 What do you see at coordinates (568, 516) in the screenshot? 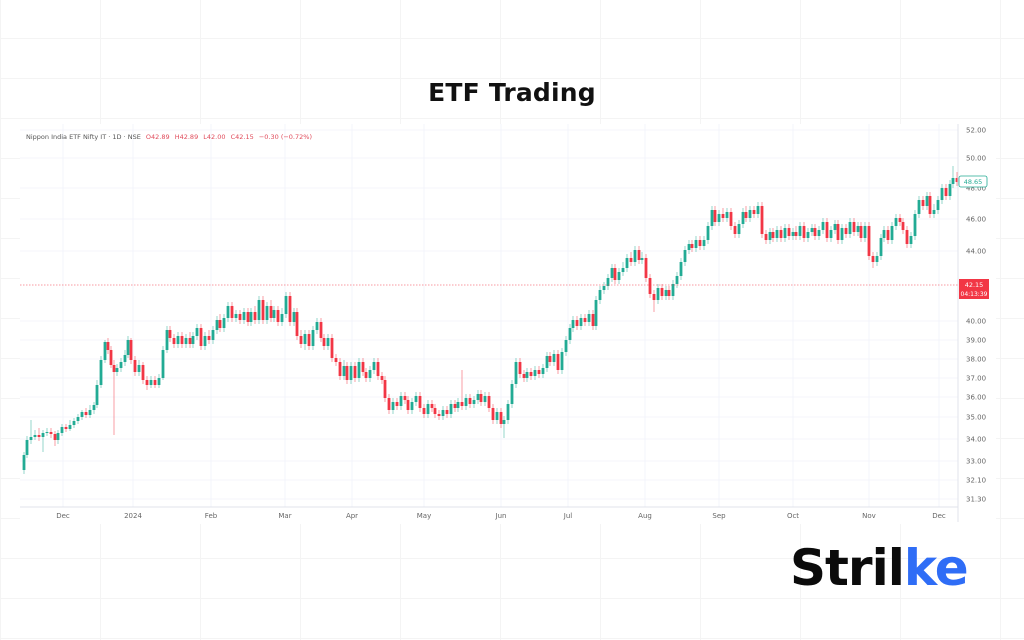
I see `time-tick-label: Jul` at bounding box center [568, 516].